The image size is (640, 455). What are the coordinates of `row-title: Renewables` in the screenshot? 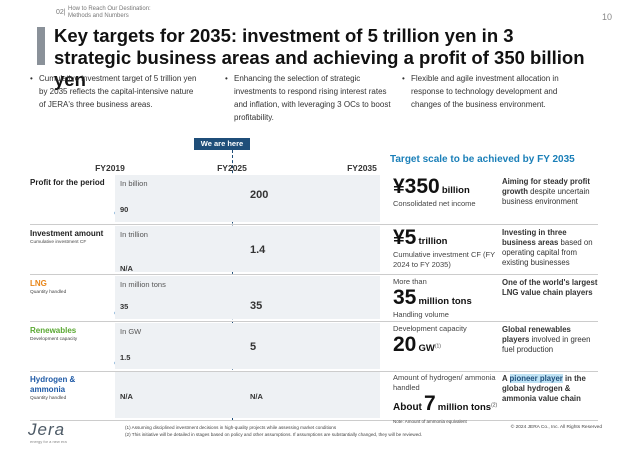 It's located at (53, 330).